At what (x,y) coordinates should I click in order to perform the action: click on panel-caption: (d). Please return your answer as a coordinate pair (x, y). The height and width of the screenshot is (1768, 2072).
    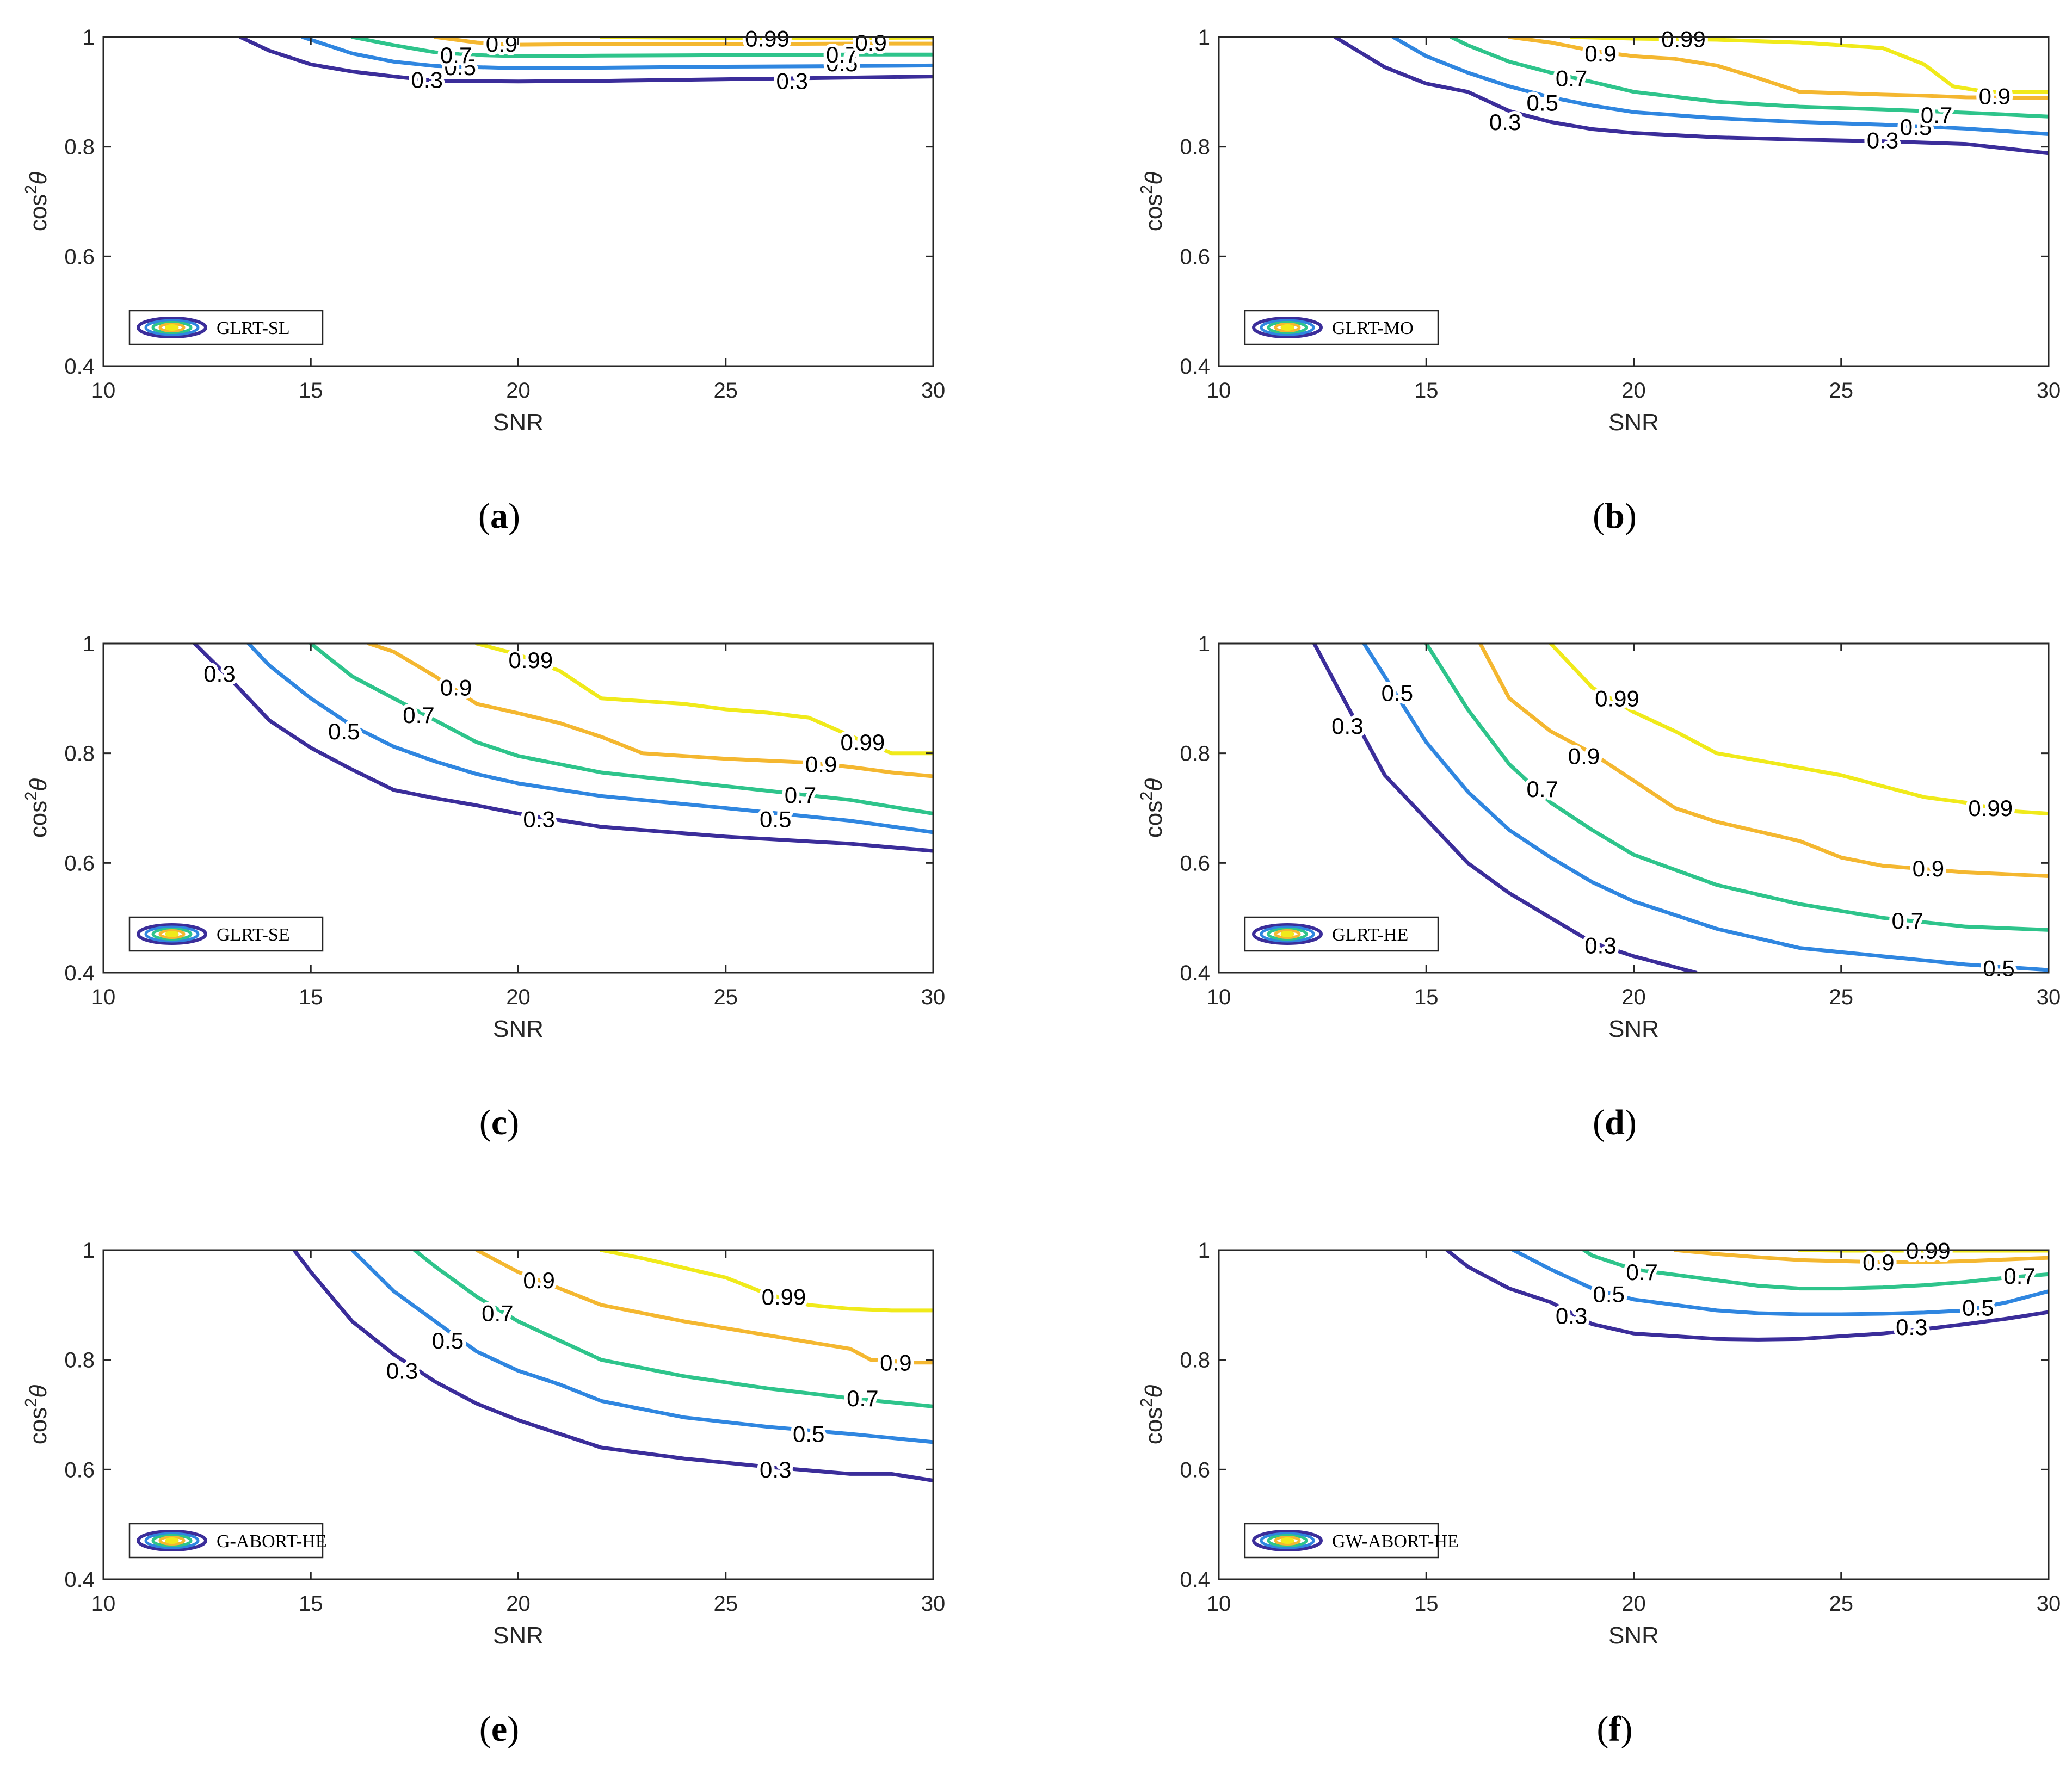
    Looking at the image, I should click on (1615, 1122).